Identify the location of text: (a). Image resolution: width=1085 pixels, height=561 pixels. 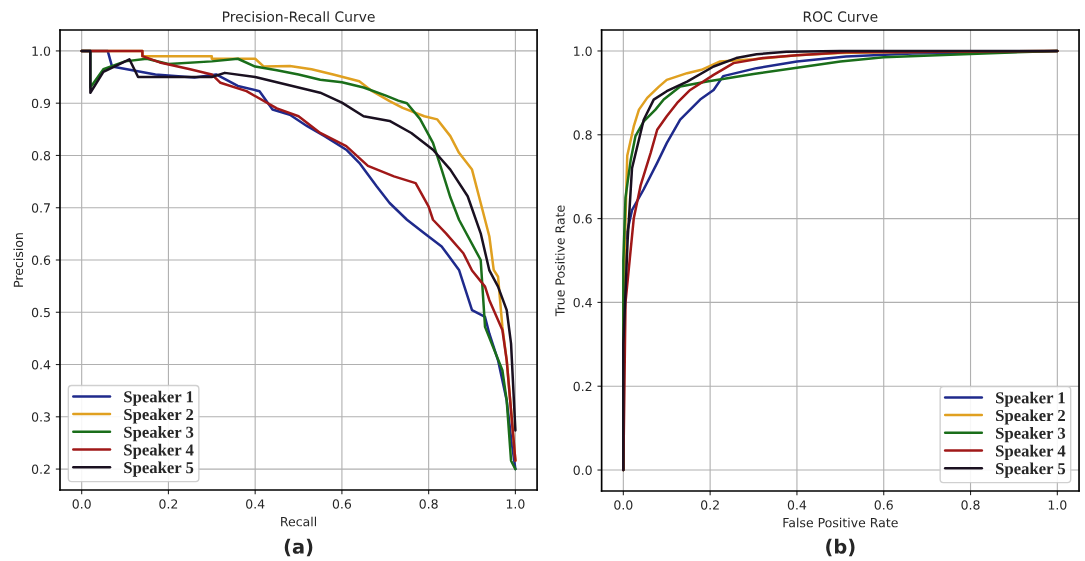
(298, 547).